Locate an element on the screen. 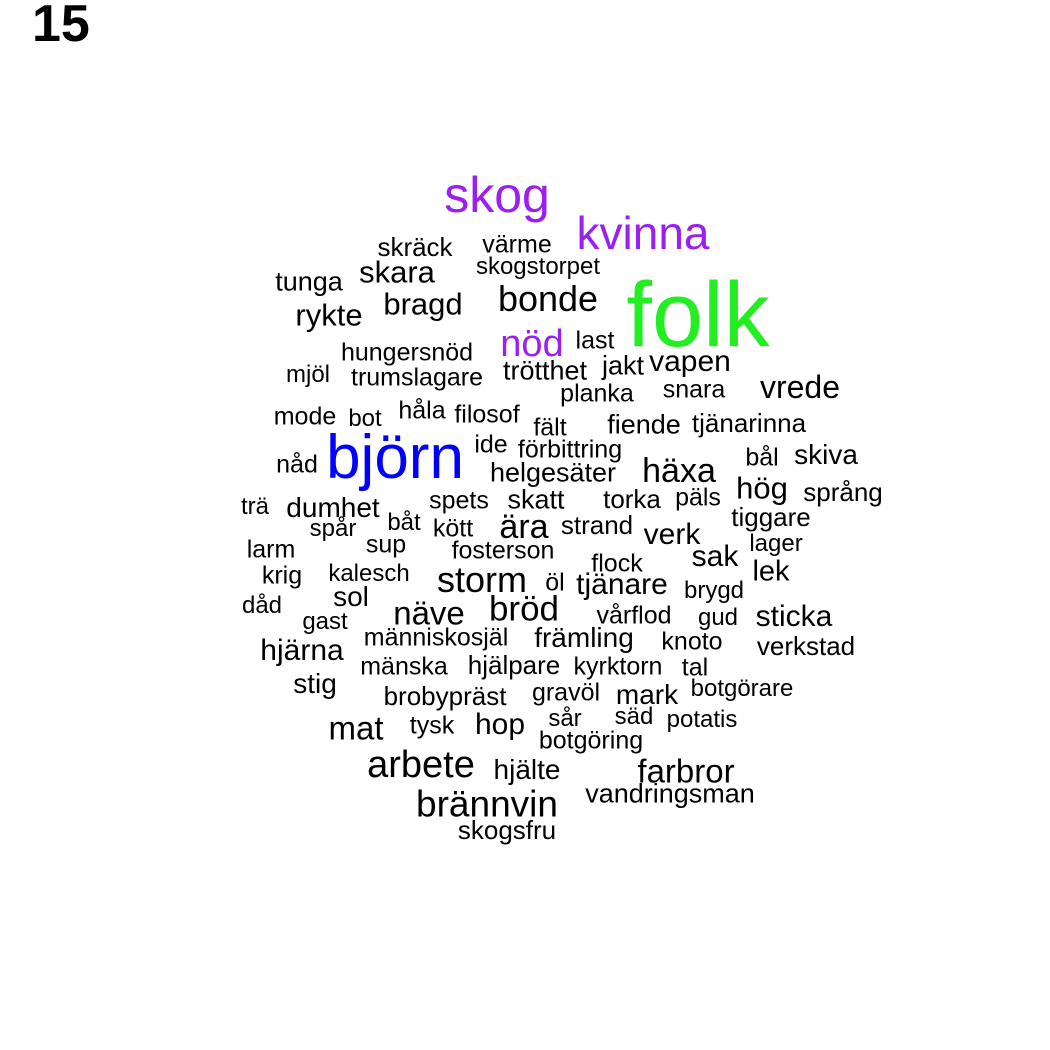  cloud-word: ide is located at coordinates (491, 444).